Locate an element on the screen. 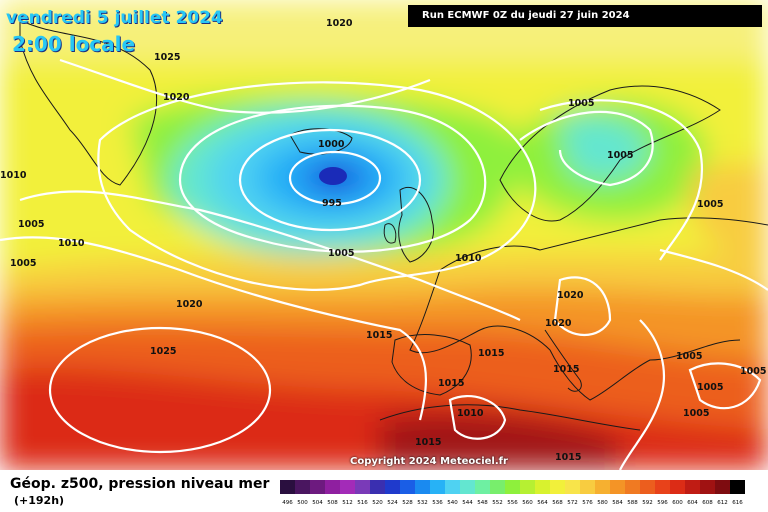 Image resolution: width=768 pixels, height=512 pixels. legend-label: 592 is located at coordinates (647, 503).